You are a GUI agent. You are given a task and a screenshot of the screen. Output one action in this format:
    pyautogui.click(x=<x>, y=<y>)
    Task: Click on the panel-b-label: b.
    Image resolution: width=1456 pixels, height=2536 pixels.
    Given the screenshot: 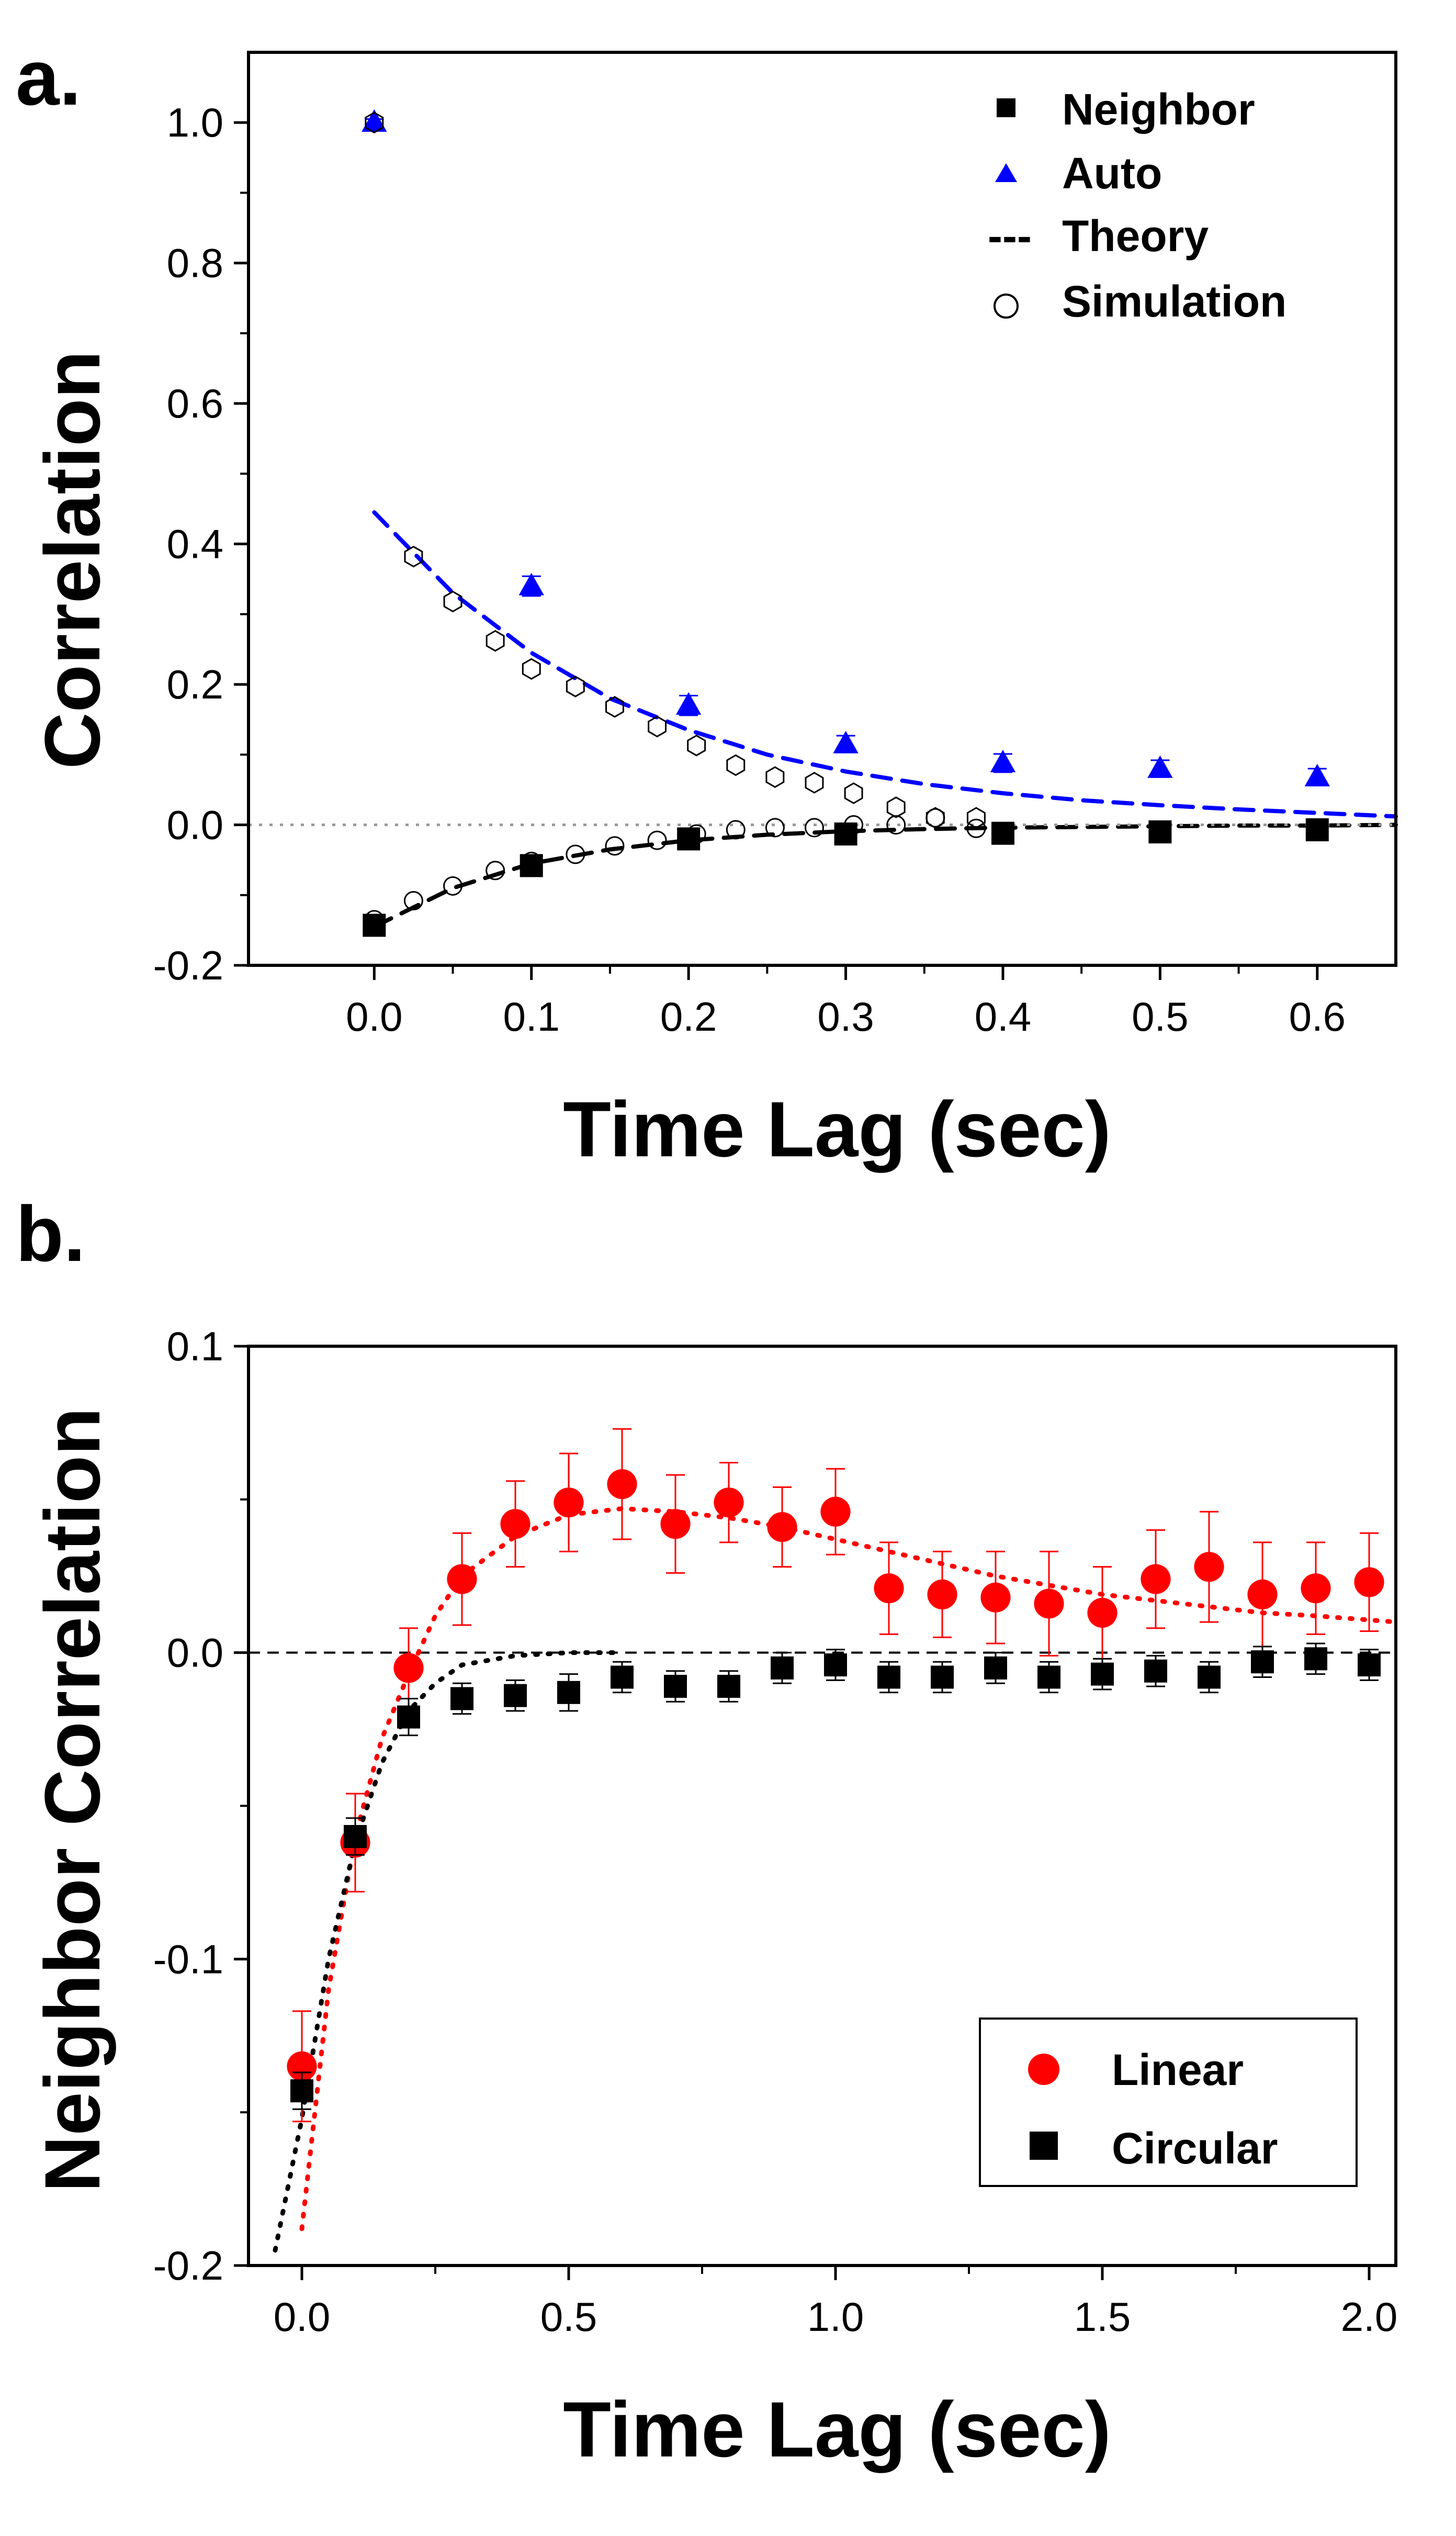 What is the action you would take?
    pyautogui.click(x=50, y=1234)
    